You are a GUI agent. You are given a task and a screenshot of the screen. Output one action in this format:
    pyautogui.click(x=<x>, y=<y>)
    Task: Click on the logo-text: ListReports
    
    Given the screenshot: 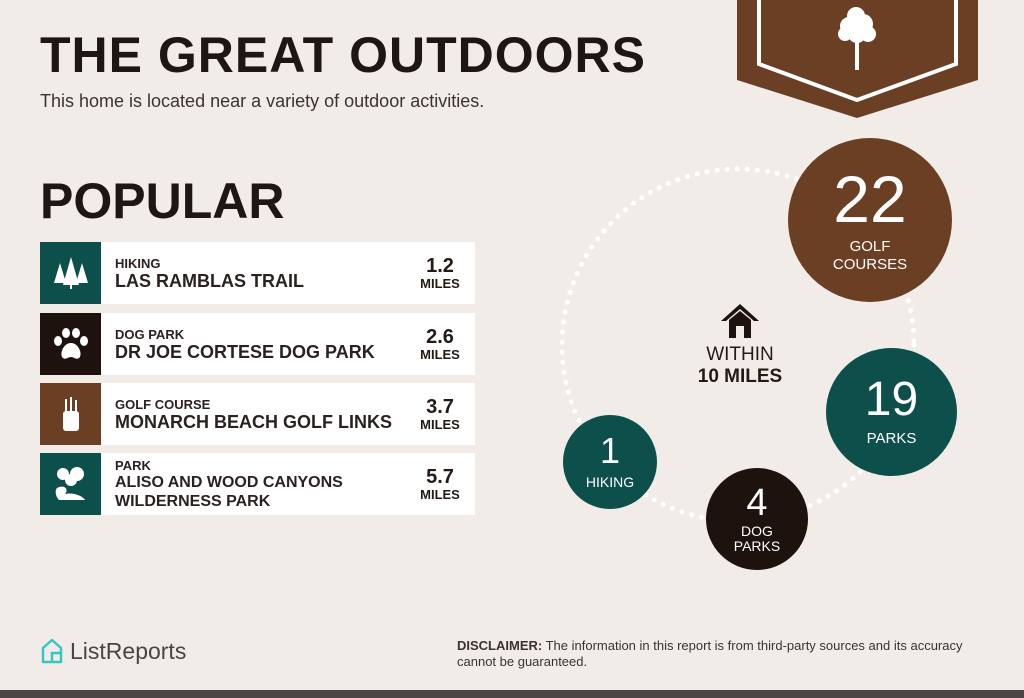 What is the action you would take?
    pyautogui.click(x=128, y=650)
    